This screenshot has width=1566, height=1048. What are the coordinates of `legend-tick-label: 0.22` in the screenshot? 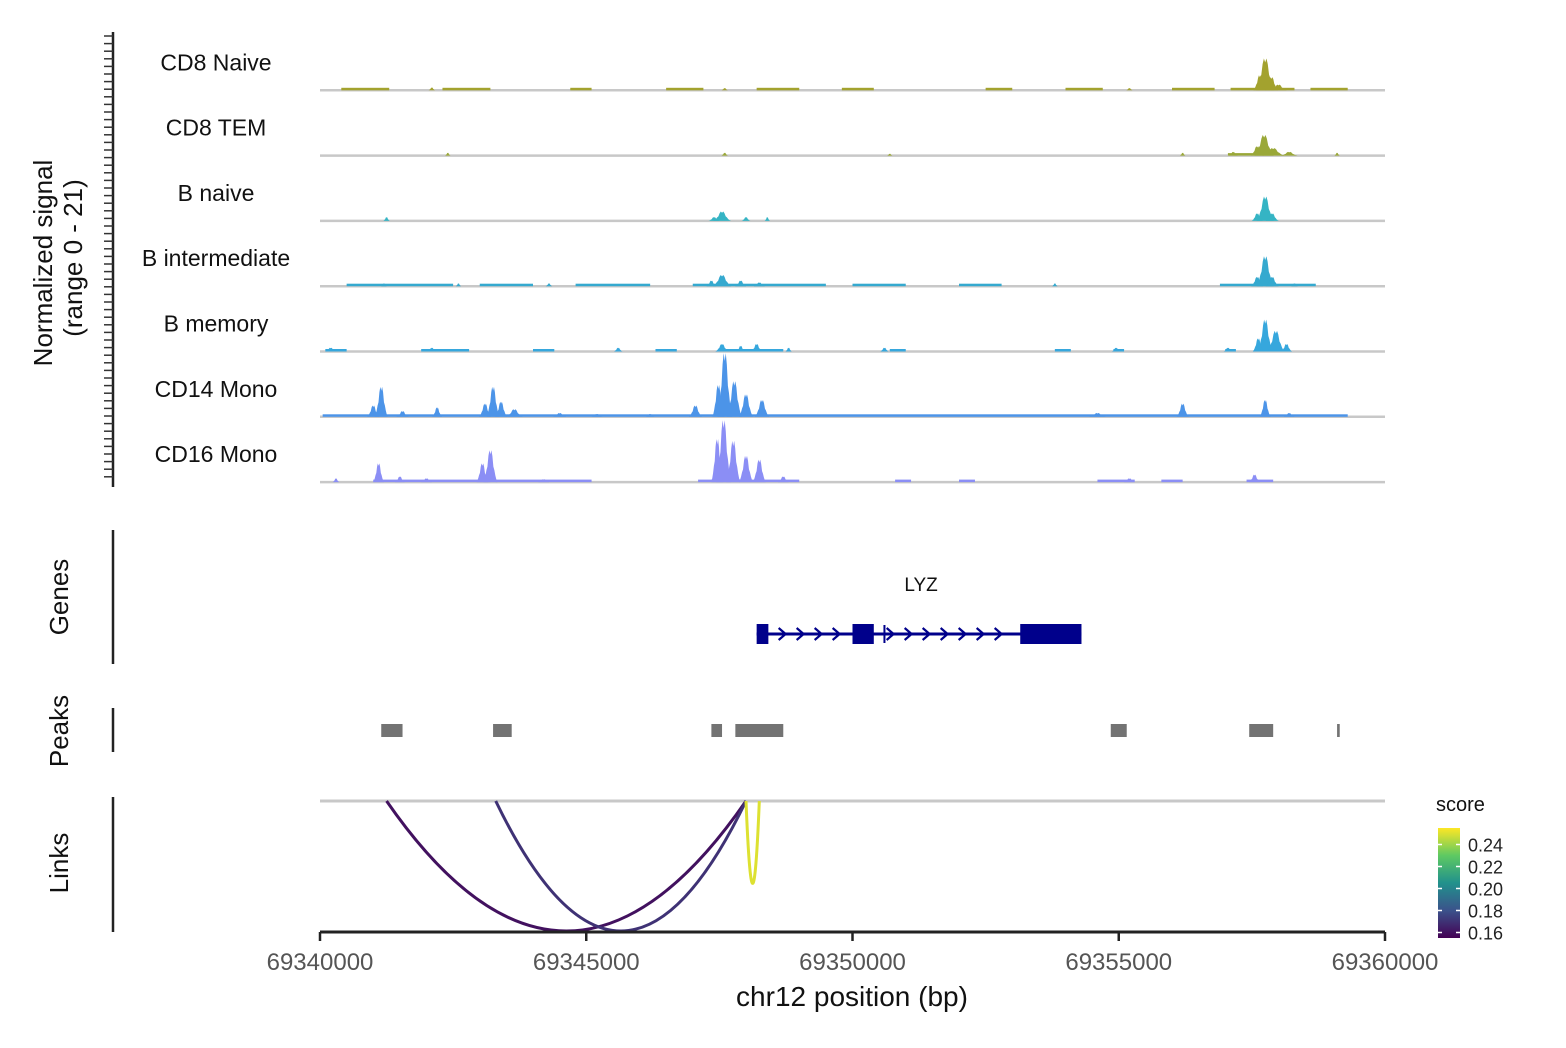 It's located at (1485, 868).